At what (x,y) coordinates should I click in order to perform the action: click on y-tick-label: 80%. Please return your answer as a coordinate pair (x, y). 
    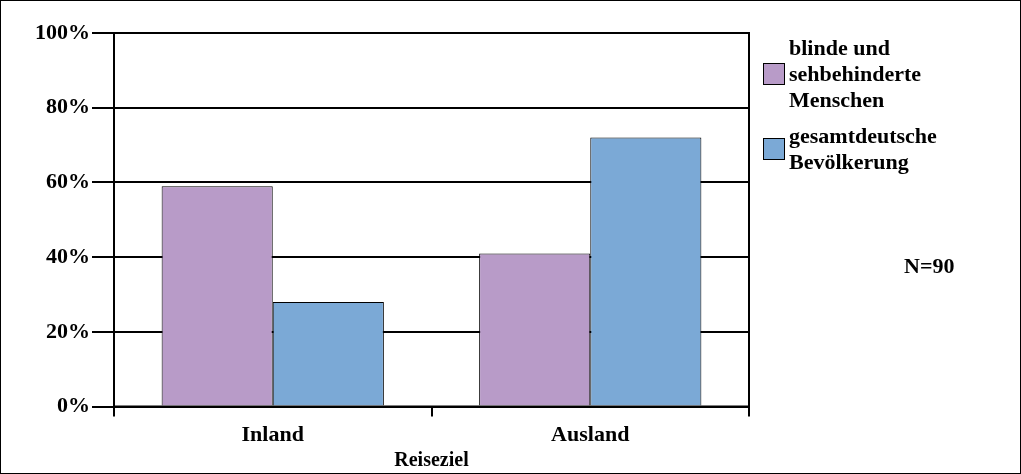
    Looking at the image, I should click on (68, 106).